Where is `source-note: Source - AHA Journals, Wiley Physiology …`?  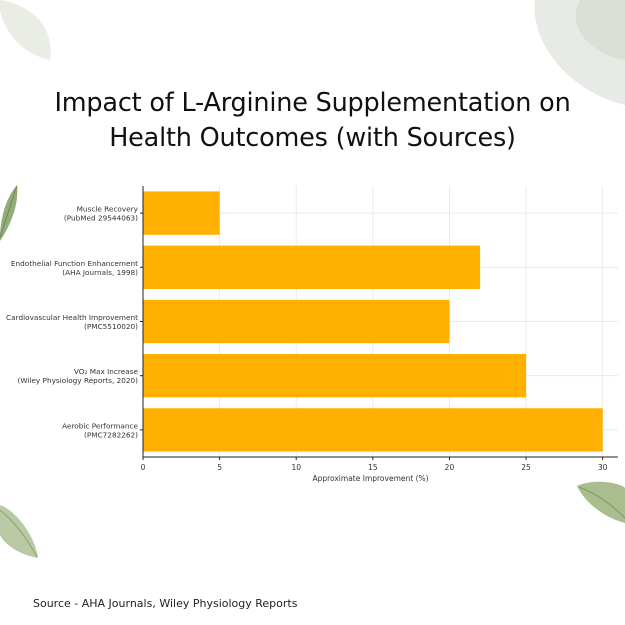 source-note: Source - AHA Journals, Wiley Physiology … is located at coordinates (165, 603).